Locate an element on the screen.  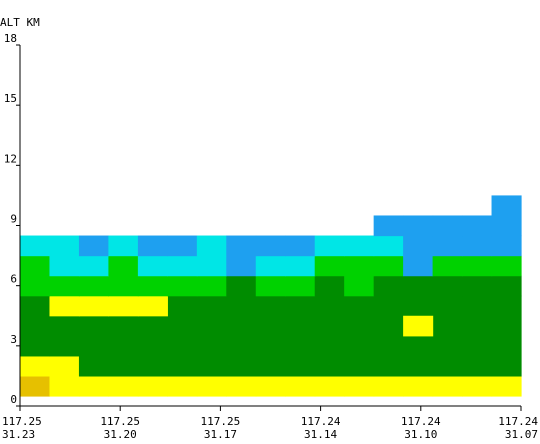
y-tick-label: 9 is located at coordinates (13, 219).